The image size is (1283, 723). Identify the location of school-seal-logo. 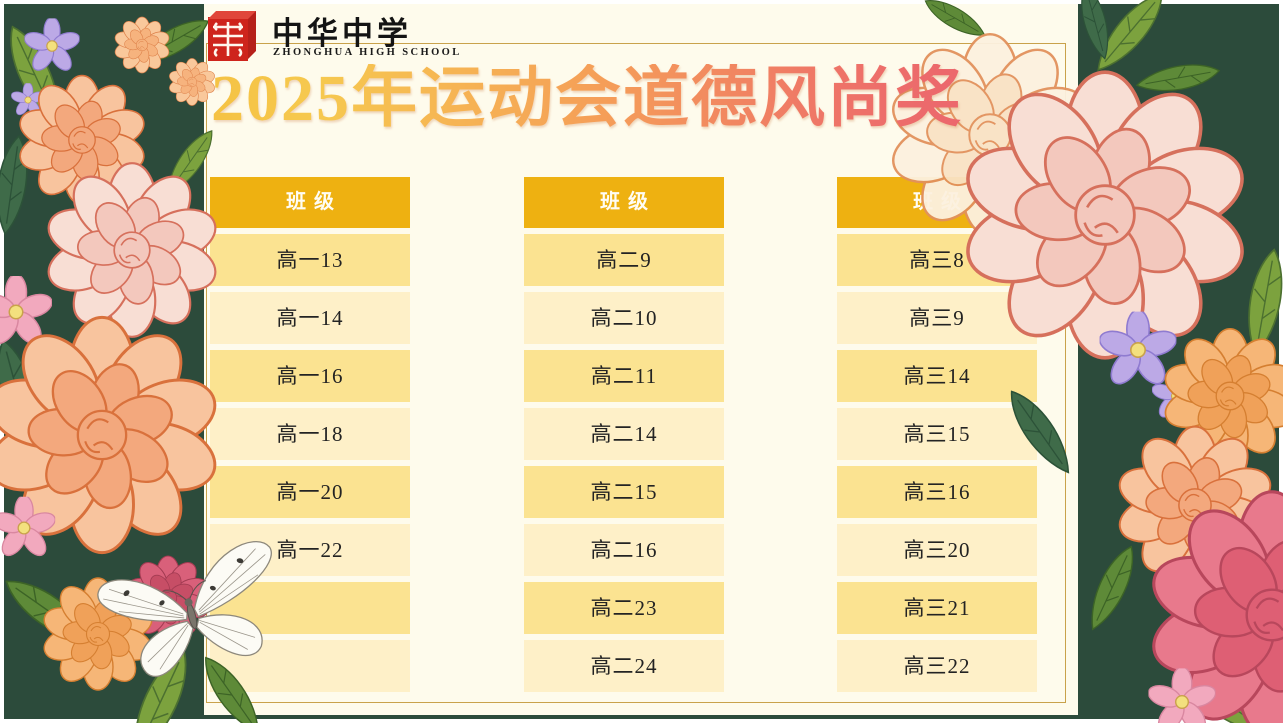
(232, 36).